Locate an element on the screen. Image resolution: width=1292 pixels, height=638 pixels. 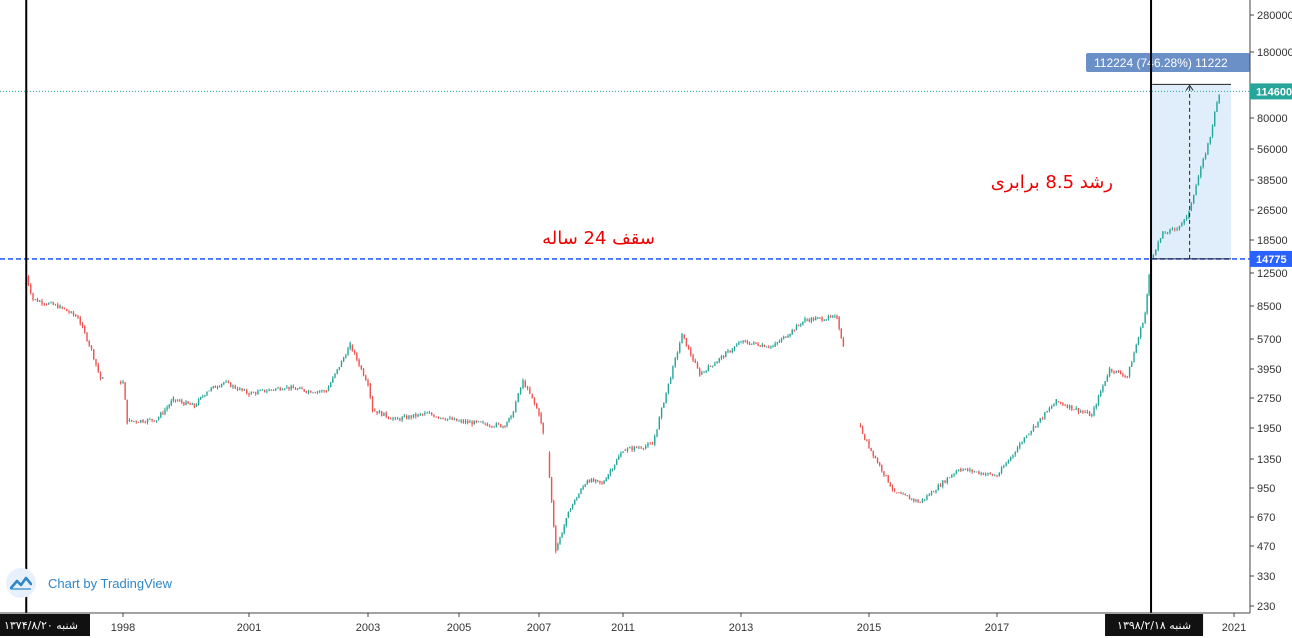
y-tick-label: 8500 is located at coordinates (1269, 307).